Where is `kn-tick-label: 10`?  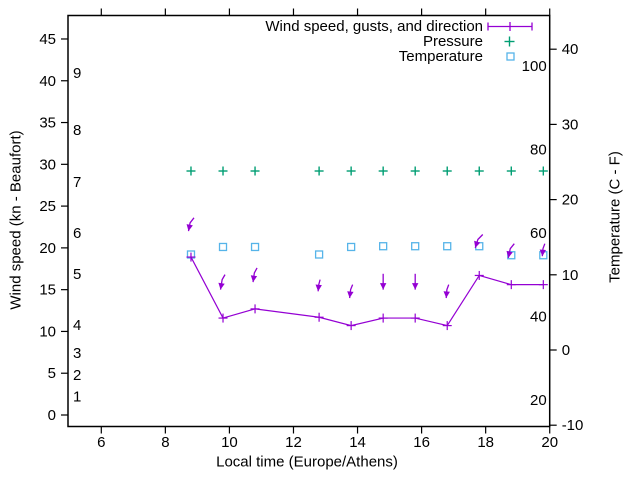 kn-tick-label: 10 is located at coordinates (47, 331).